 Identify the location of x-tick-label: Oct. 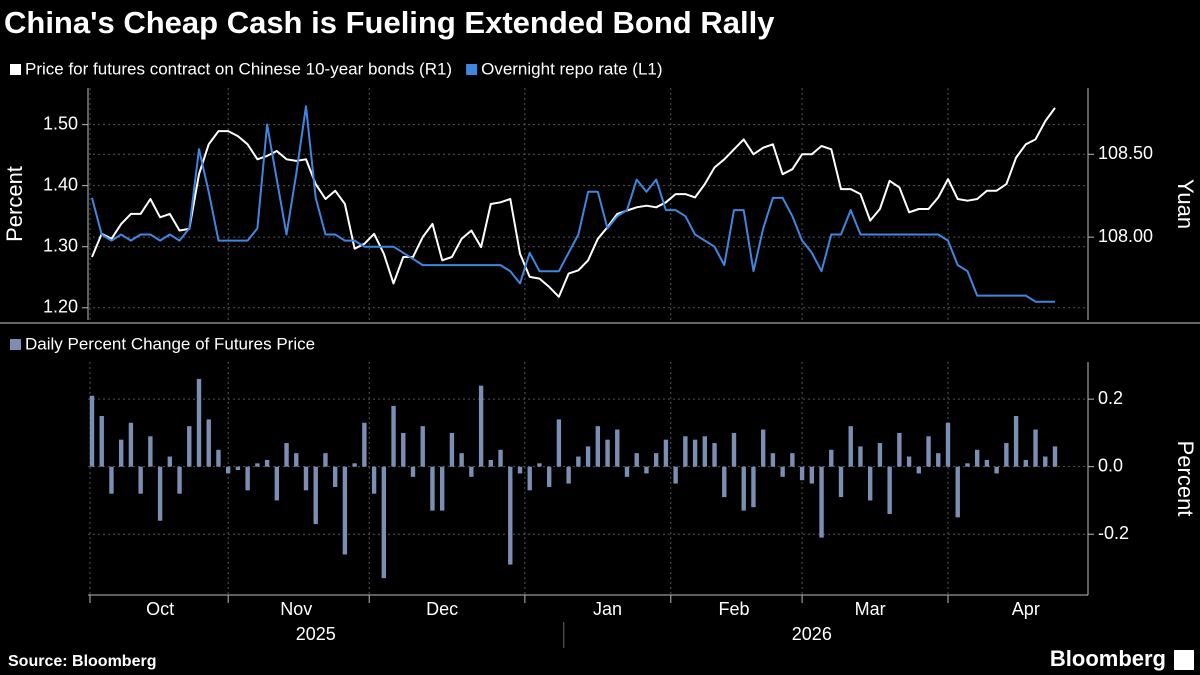
(160, 609).